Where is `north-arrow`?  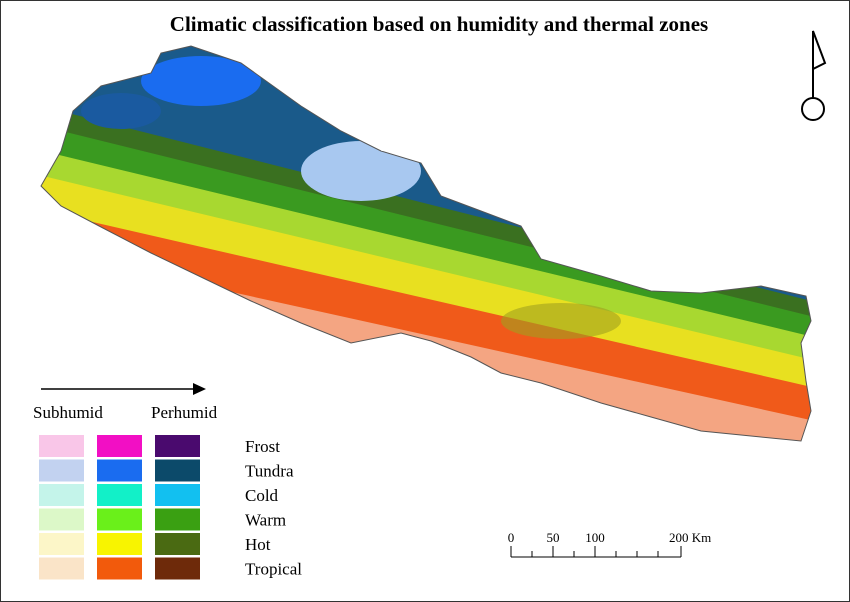
north-arrow is located at coordinates (814, 75).